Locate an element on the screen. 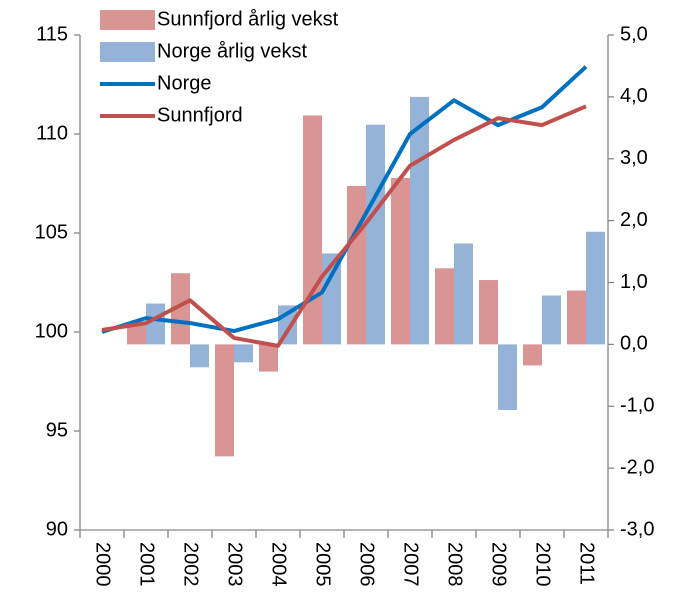 The width and height of the screenshot is (679, 603). legend-label: Norge is located at coordinates (184, 83).